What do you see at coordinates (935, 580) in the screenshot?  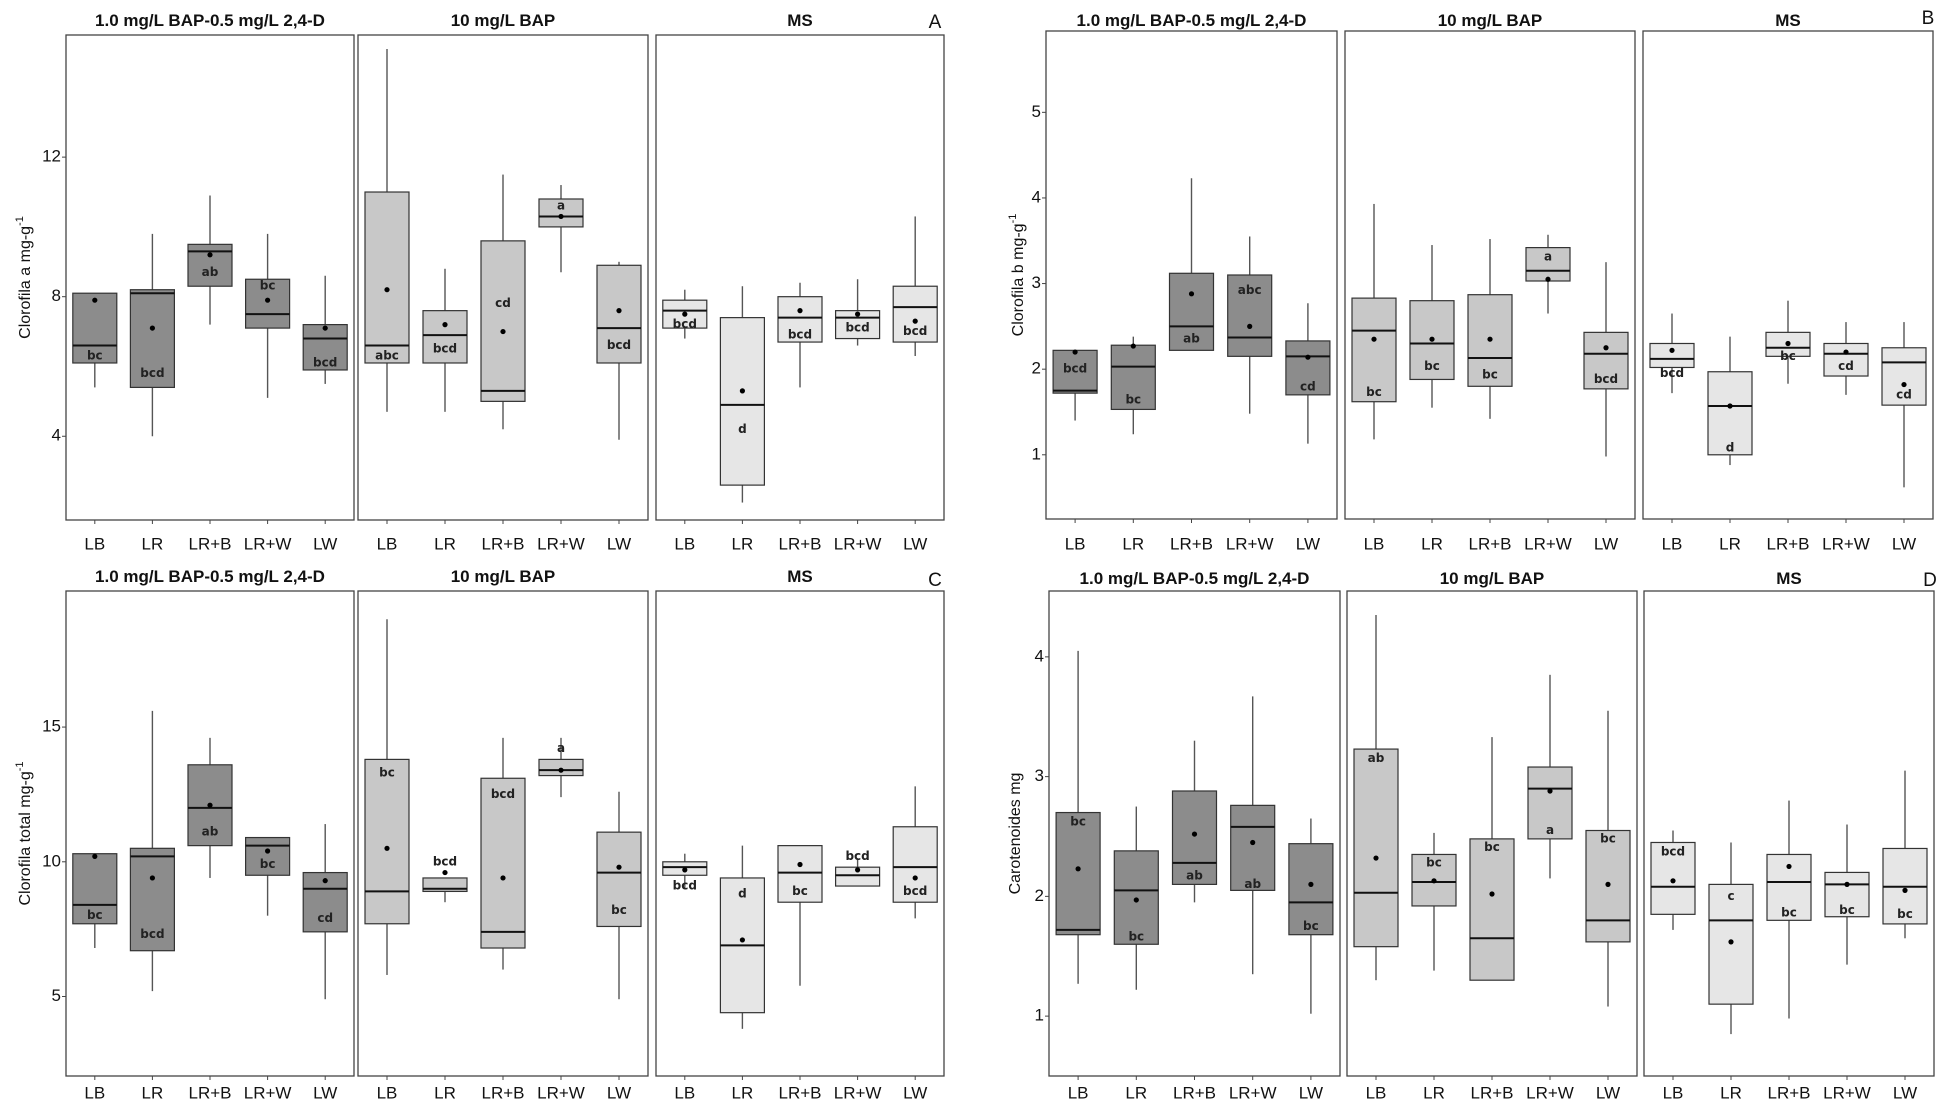 I see `chart-label: C` at bounding box center [935, 580].